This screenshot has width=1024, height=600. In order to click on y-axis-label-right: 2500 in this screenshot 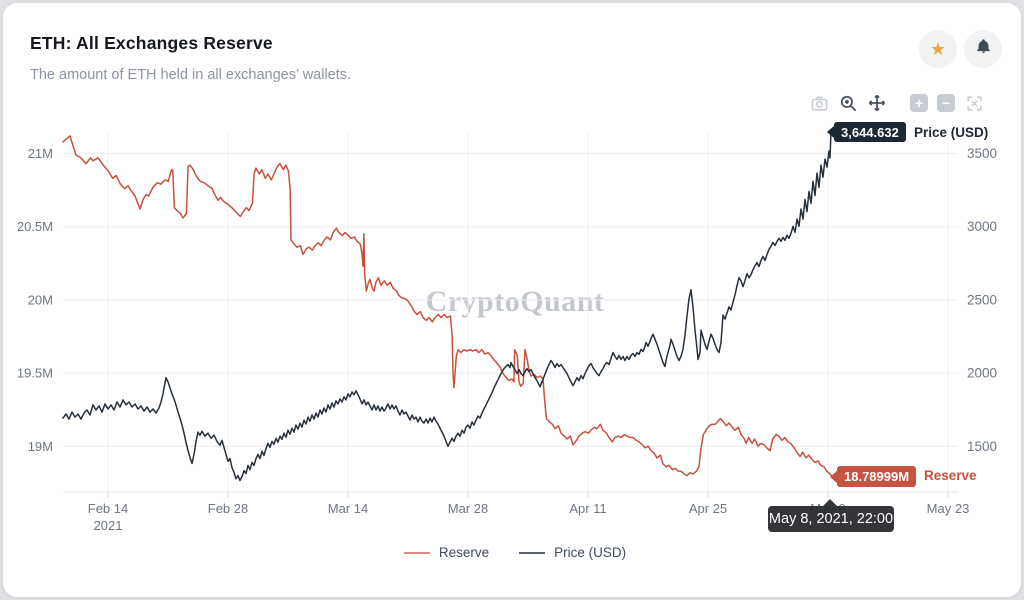, I will do `click(982, 299)`.